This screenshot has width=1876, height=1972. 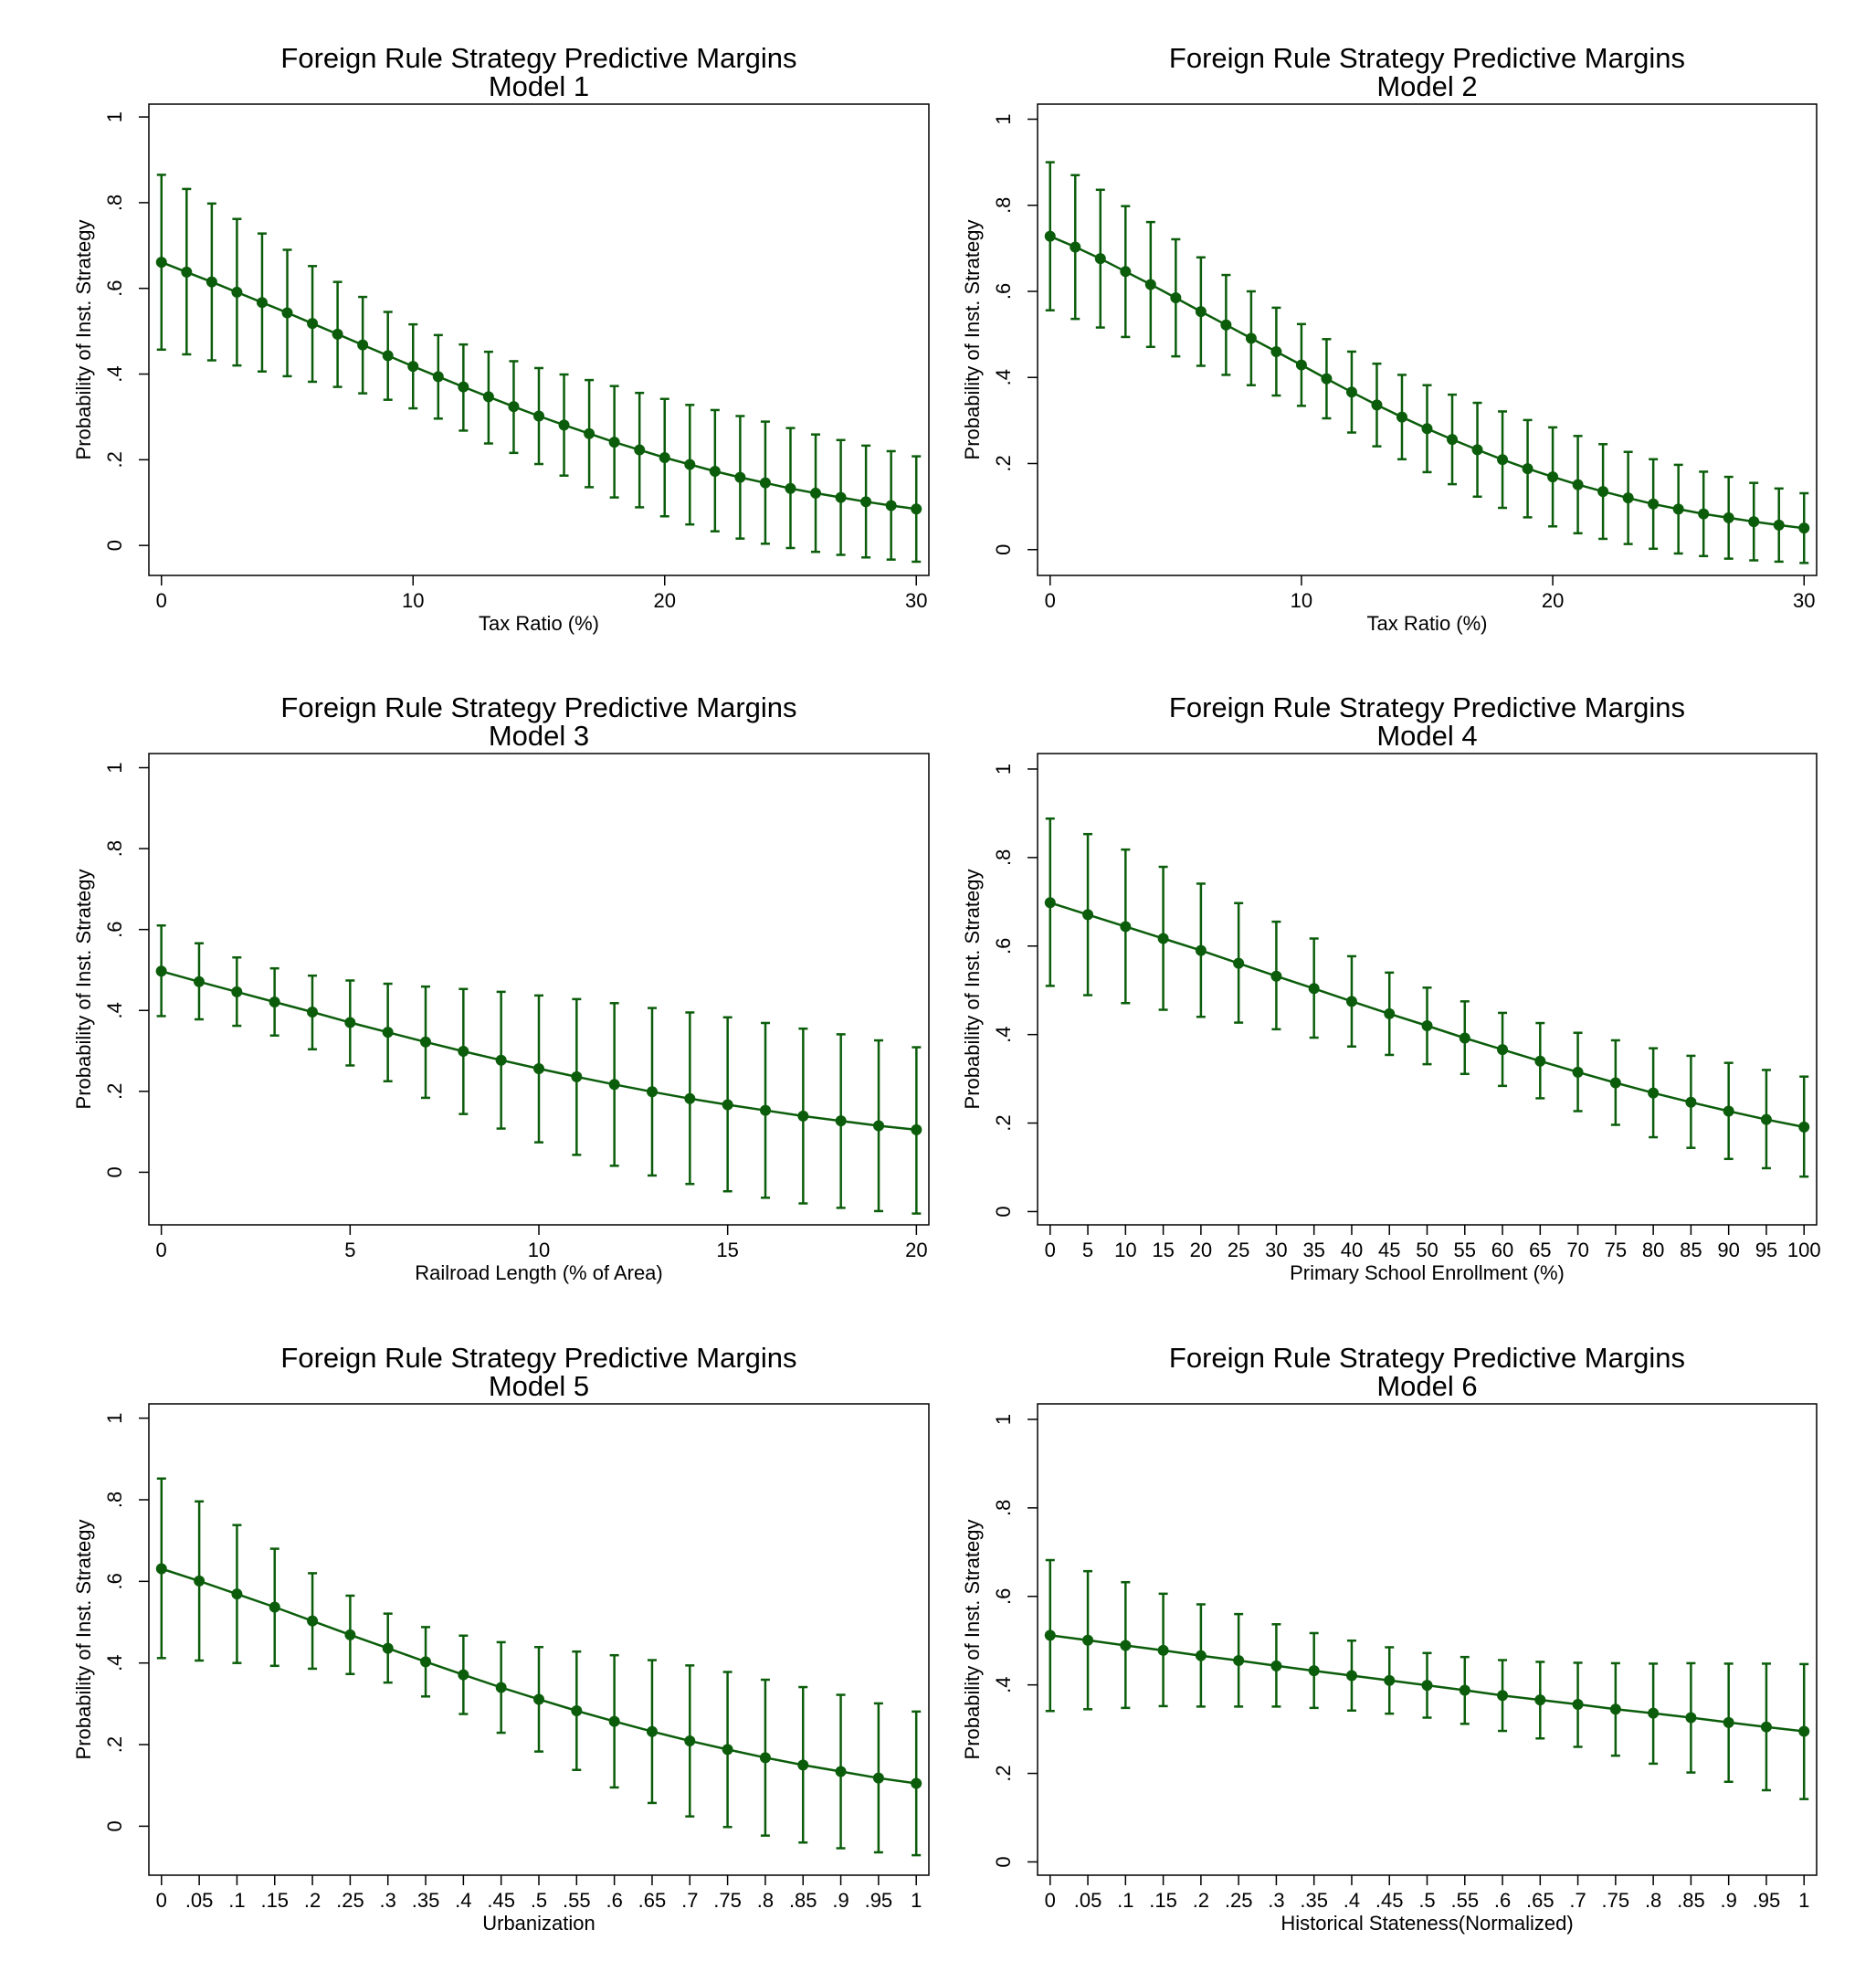 I want to click on x-tick-label: 80, so click(x=1653, y=1250).